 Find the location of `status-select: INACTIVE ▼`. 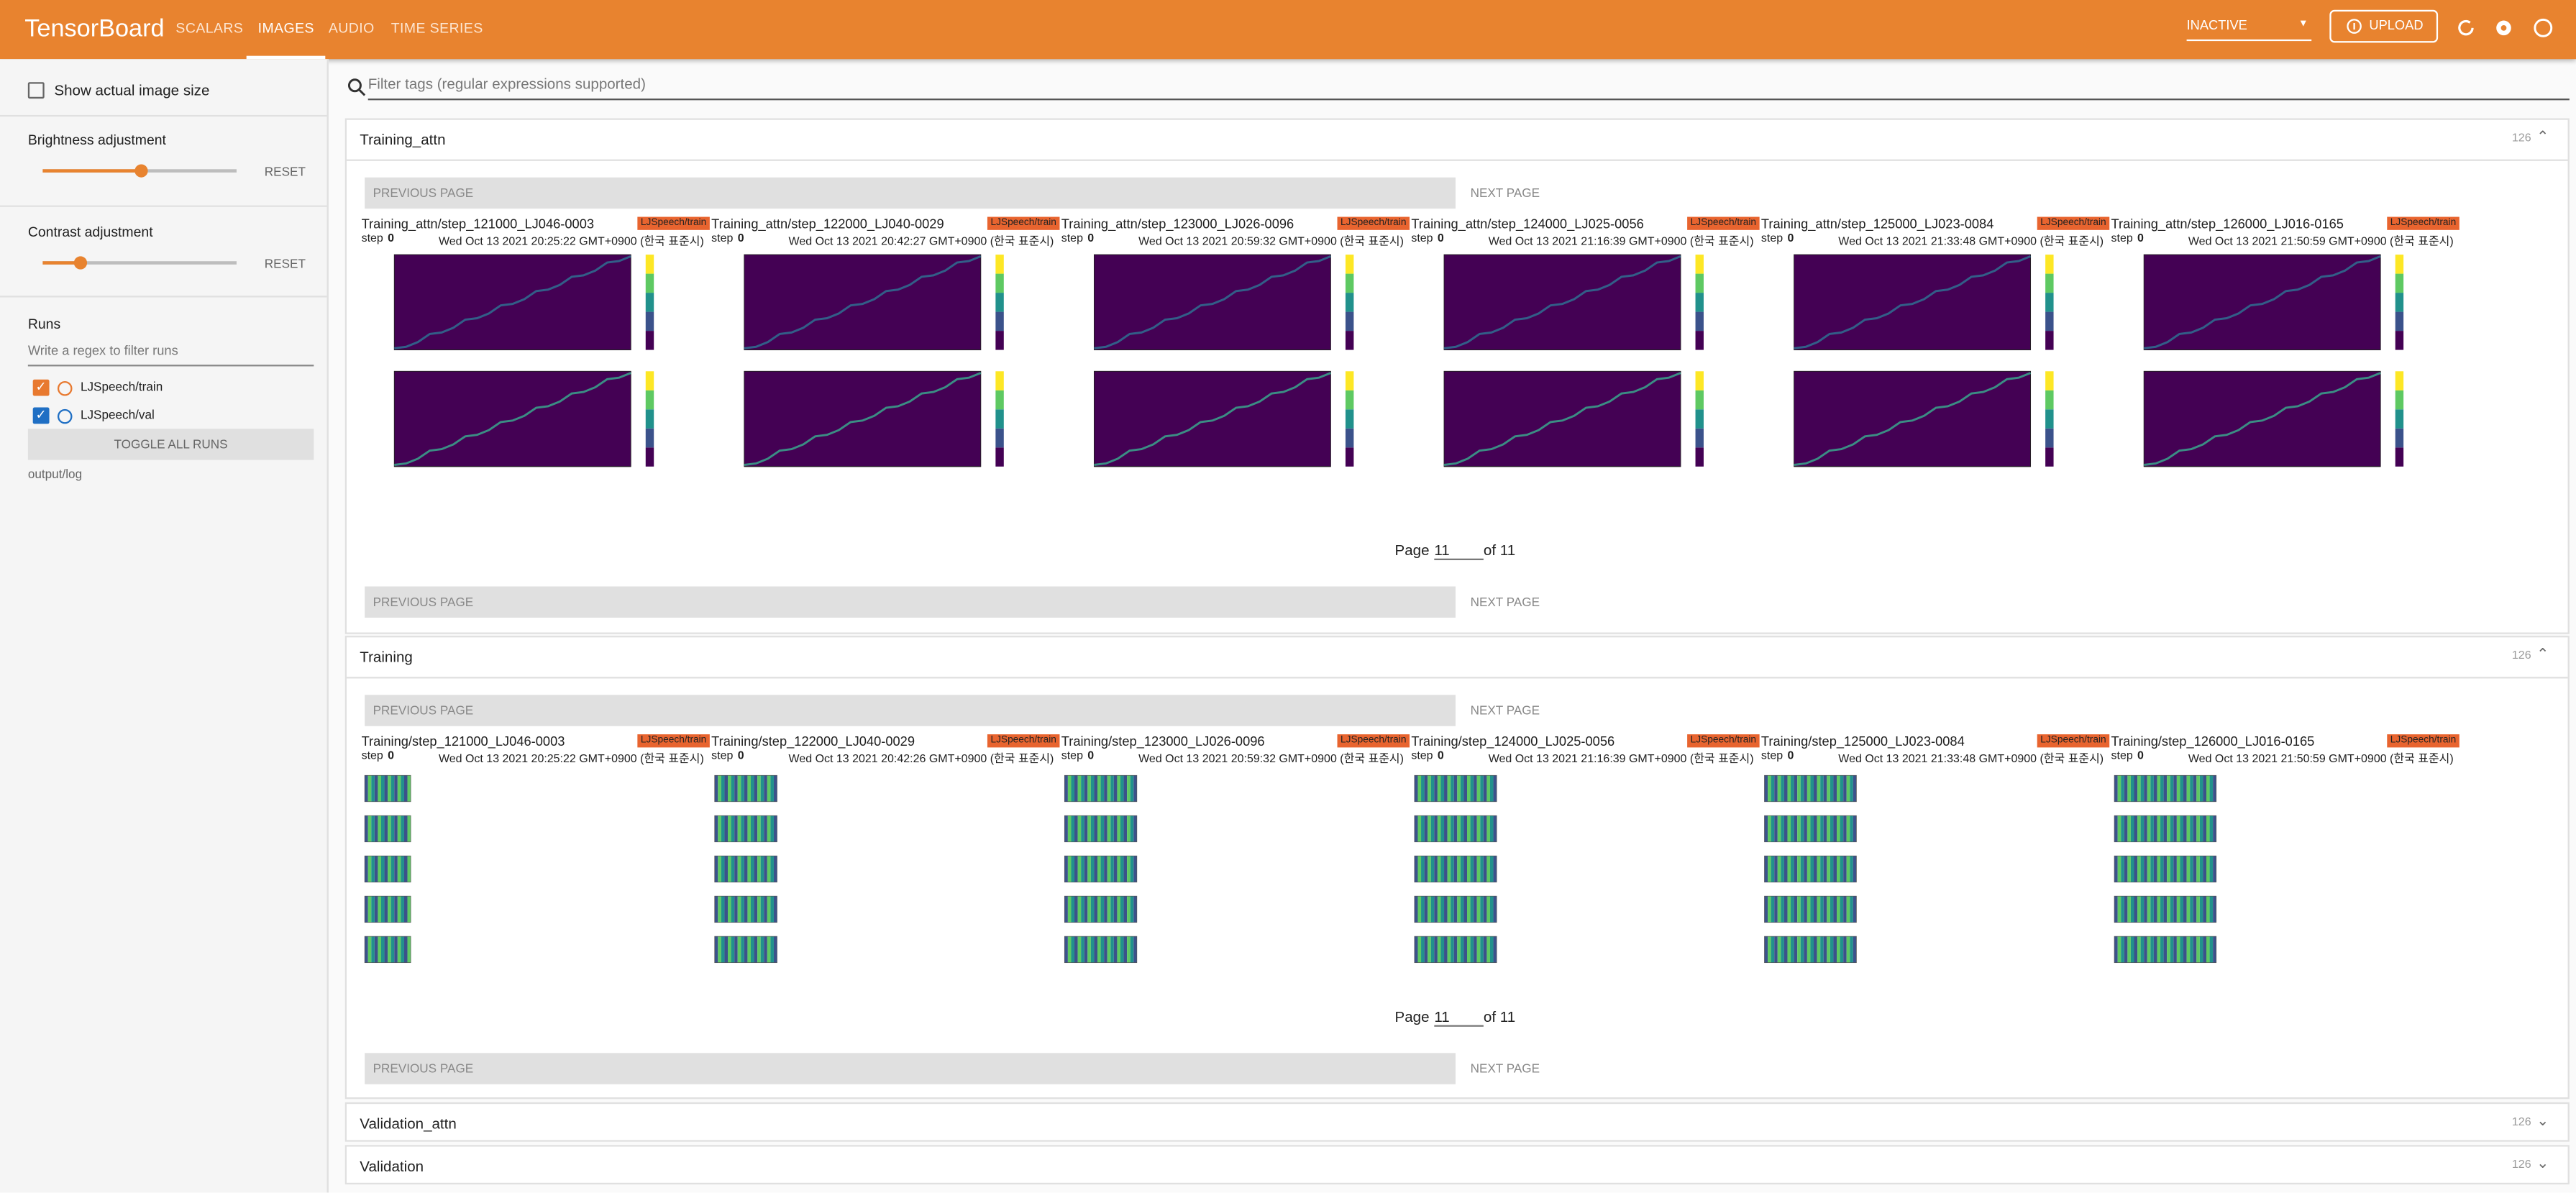

status-select: INACTIVE ▼ is located at coordinates (2249, 27).